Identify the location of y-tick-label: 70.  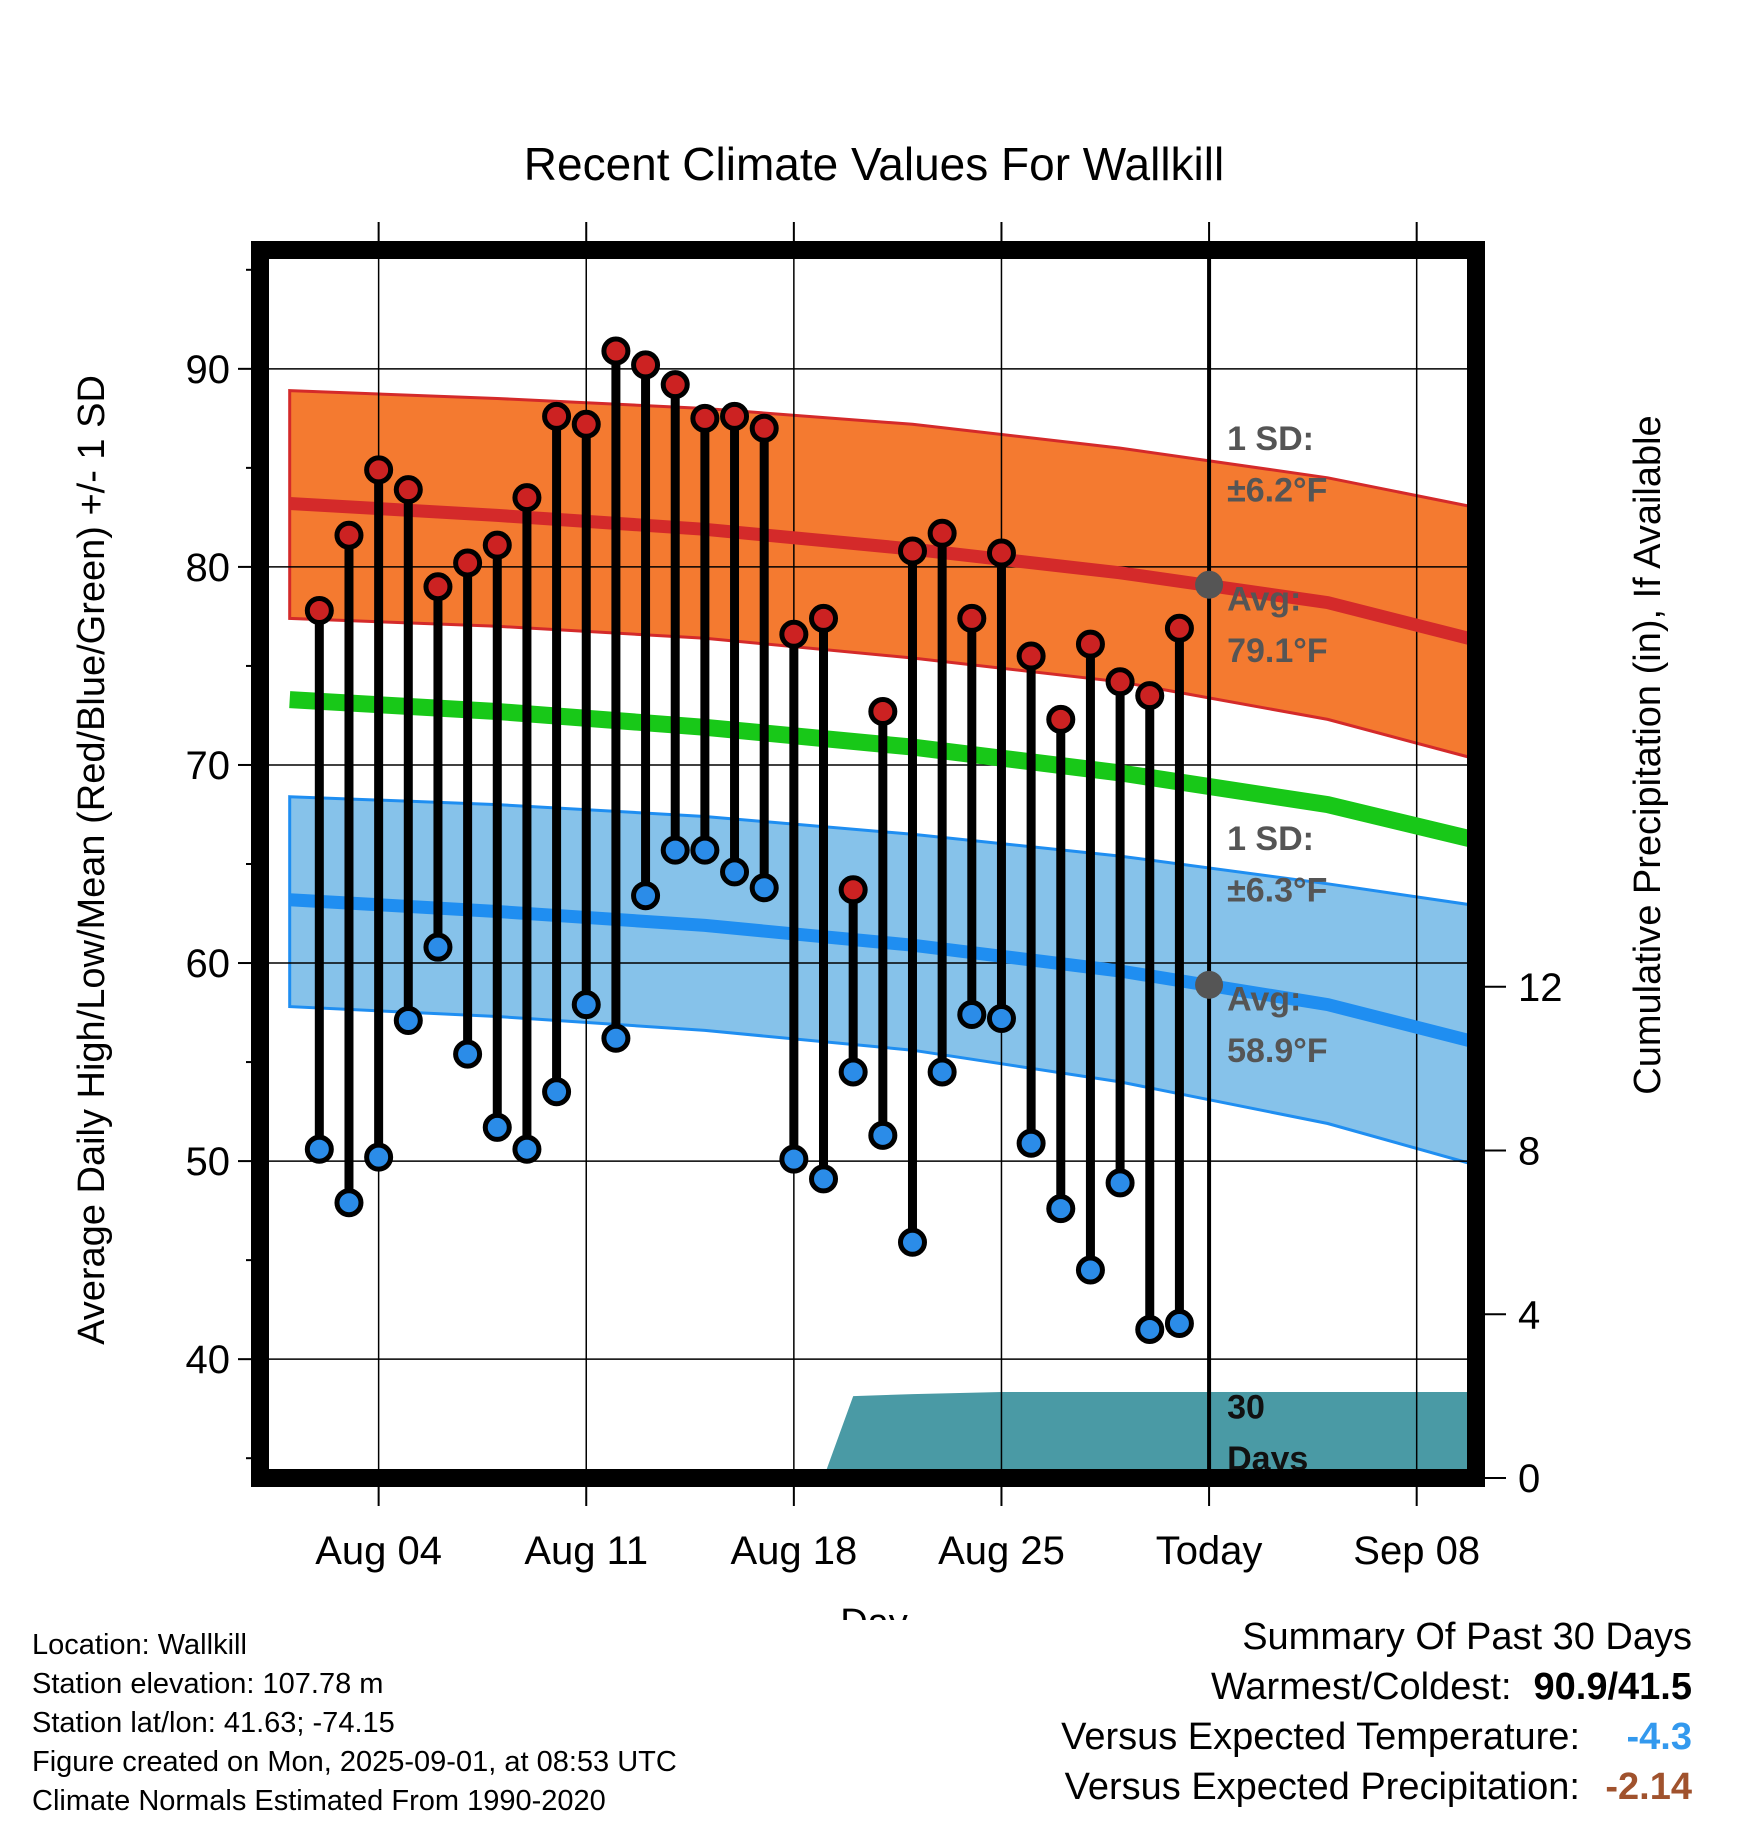
(208, 766).